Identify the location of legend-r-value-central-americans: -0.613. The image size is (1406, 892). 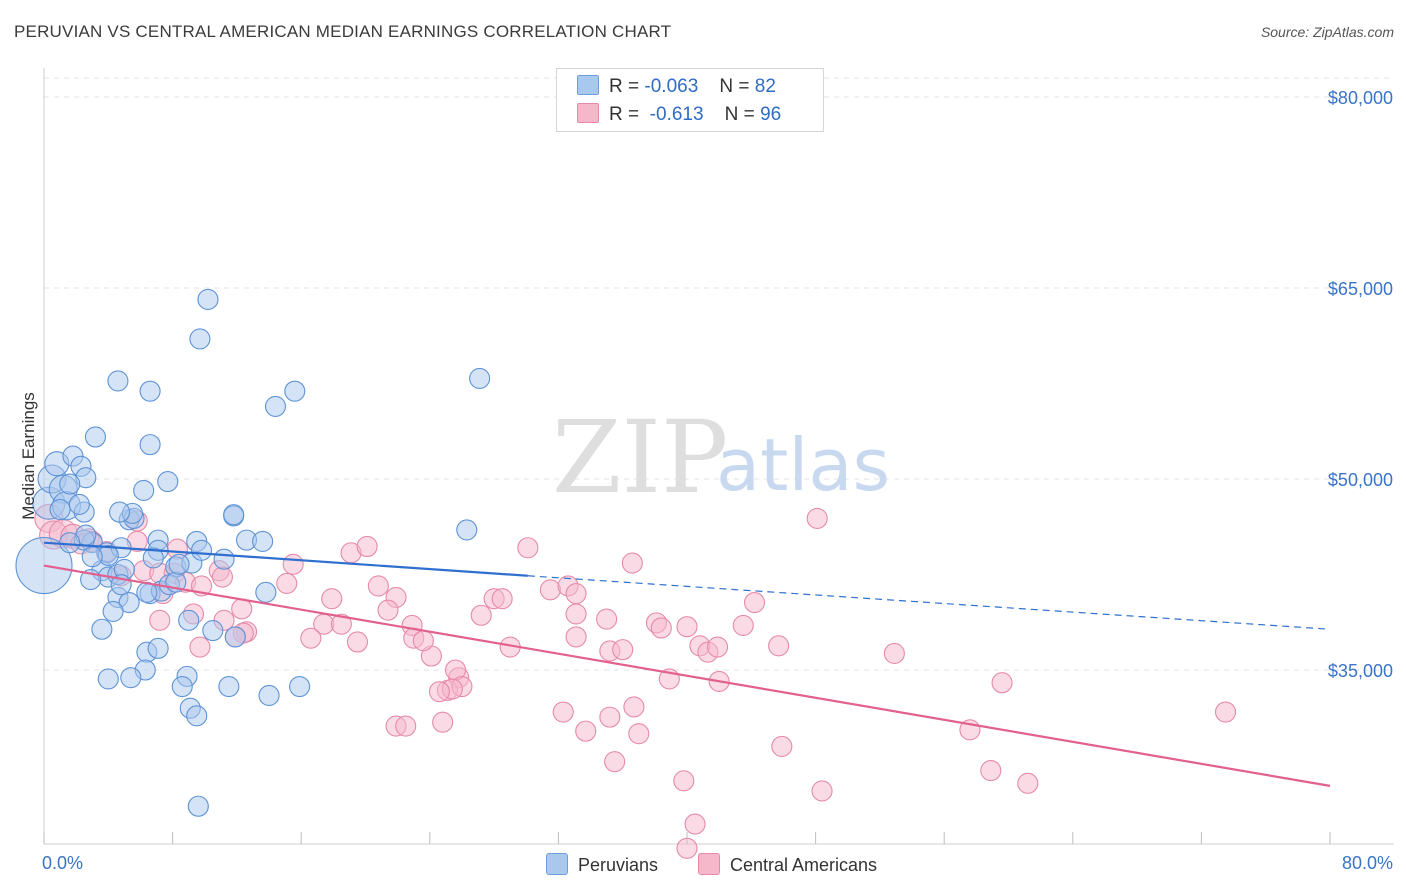
(676, 114).